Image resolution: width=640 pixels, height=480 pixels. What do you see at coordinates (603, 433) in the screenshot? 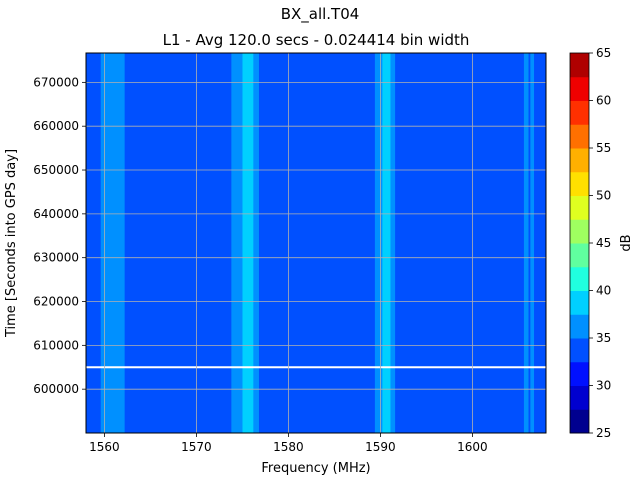
I see `colorbar-tick-label: 25` at bounding box center [603, 433].